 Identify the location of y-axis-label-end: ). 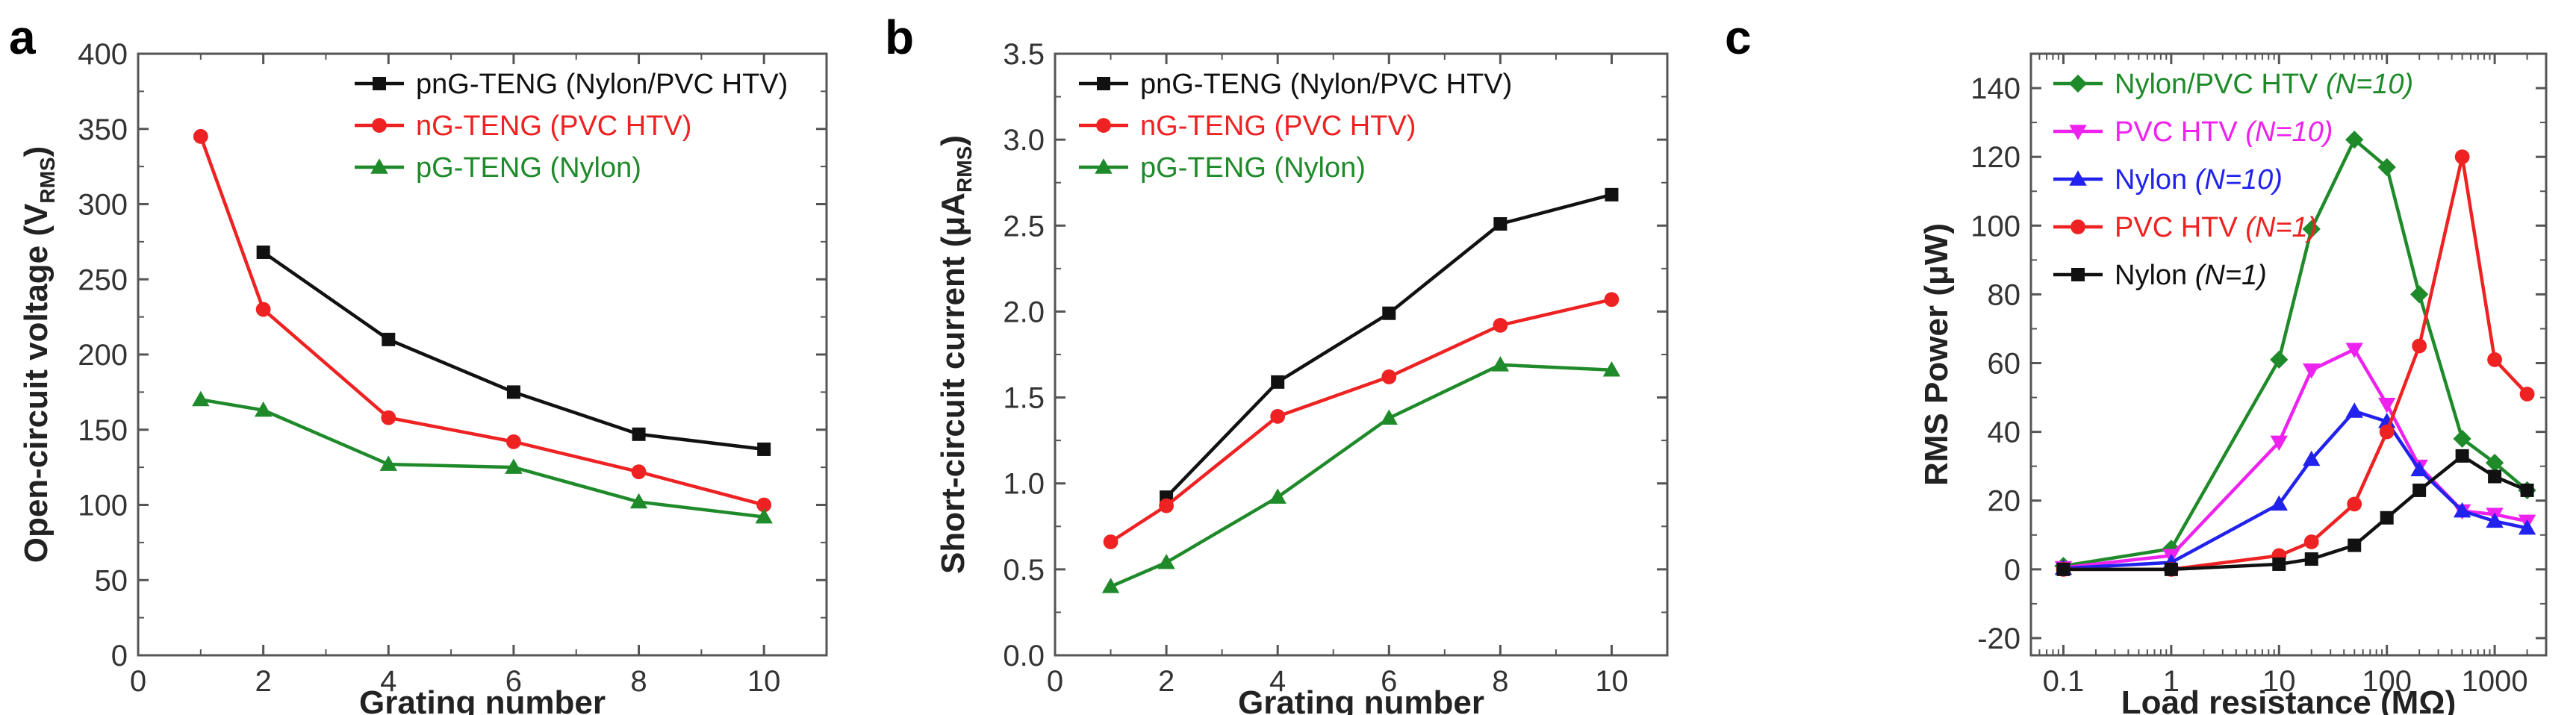
(953, 141).